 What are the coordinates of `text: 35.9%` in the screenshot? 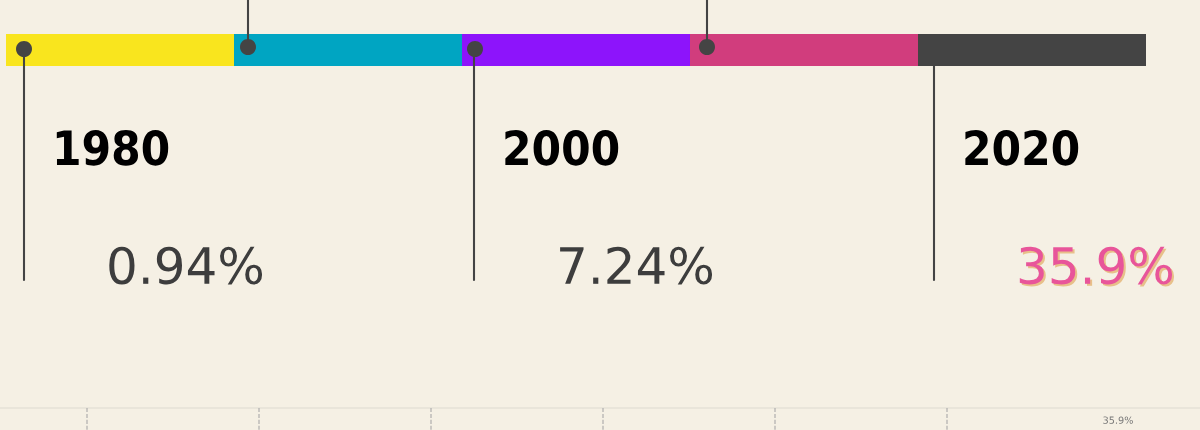 It's located at (1118, 420).